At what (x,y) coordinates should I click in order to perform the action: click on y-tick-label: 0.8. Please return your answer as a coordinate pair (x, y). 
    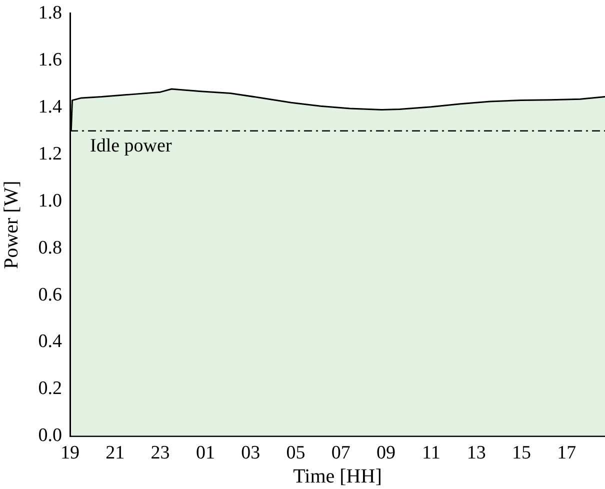
    Looking at the image, I should click on (50, 247).